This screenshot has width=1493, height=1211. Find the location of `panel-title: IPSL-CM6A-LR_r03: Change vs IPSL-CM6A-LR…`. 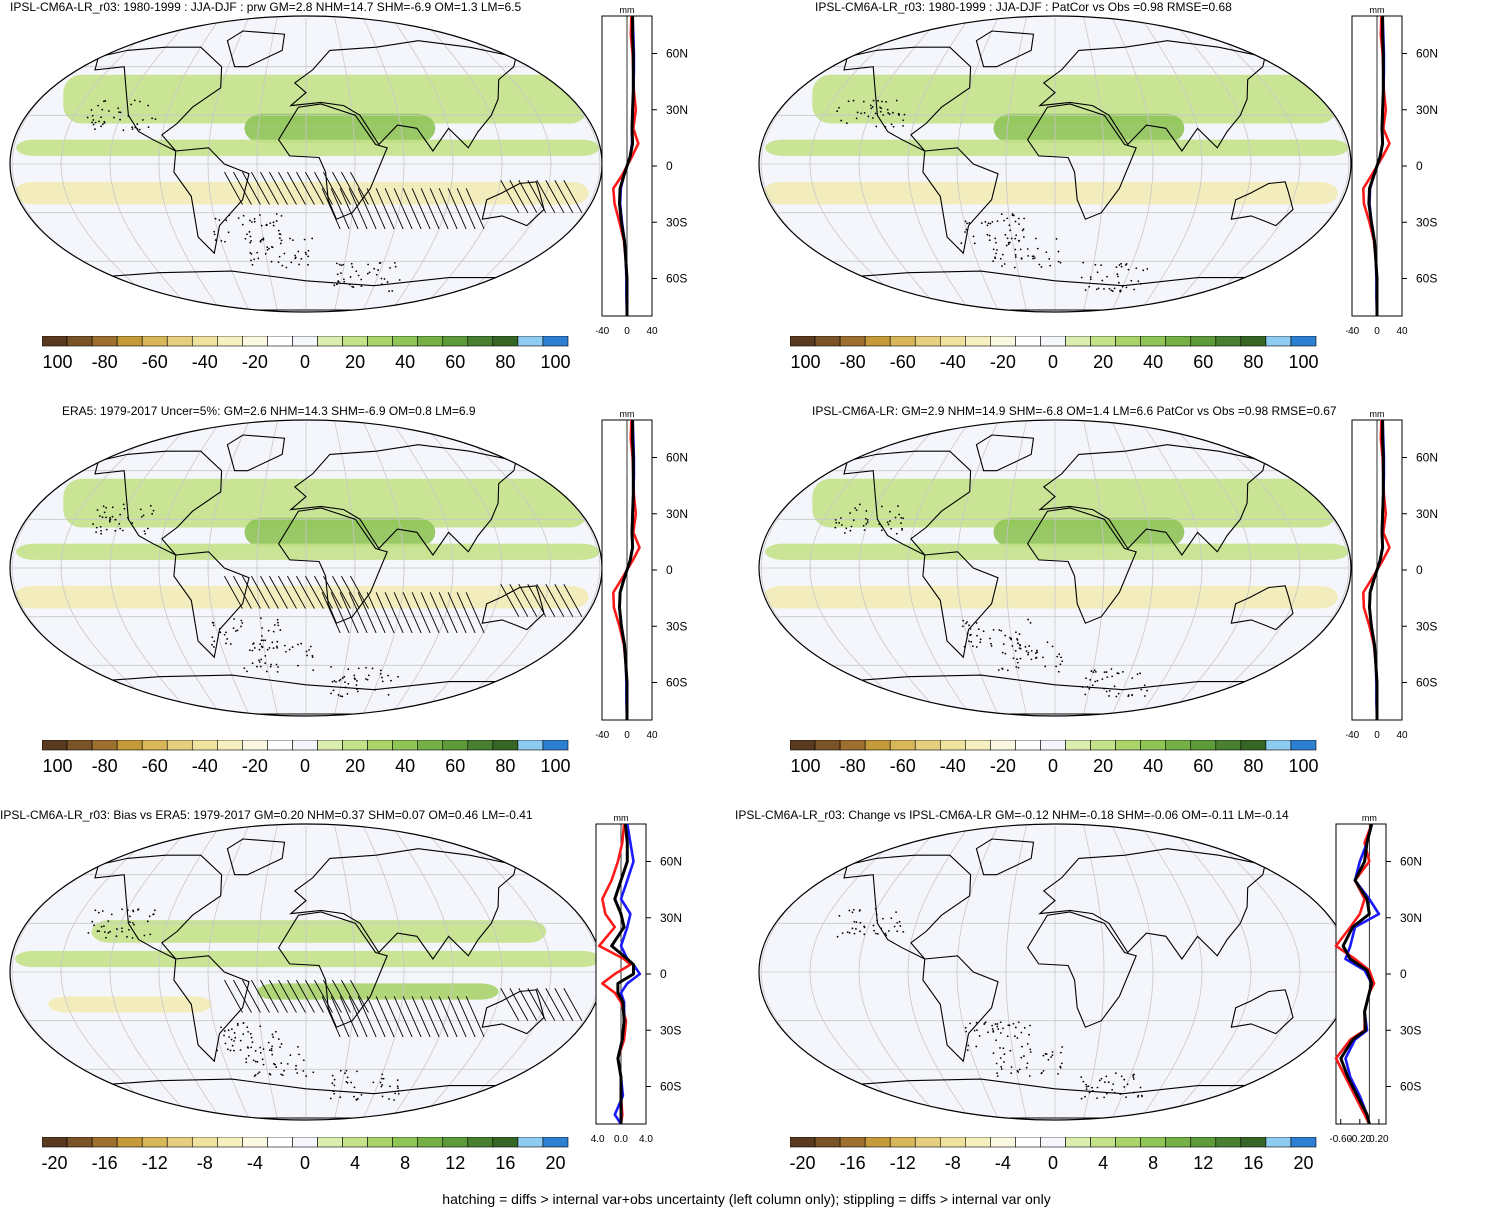

panel-title: IPSL-CM6A-LR_r03: Change vs IPSL-CM6A-LR… is located at coordinates (1012, 815).